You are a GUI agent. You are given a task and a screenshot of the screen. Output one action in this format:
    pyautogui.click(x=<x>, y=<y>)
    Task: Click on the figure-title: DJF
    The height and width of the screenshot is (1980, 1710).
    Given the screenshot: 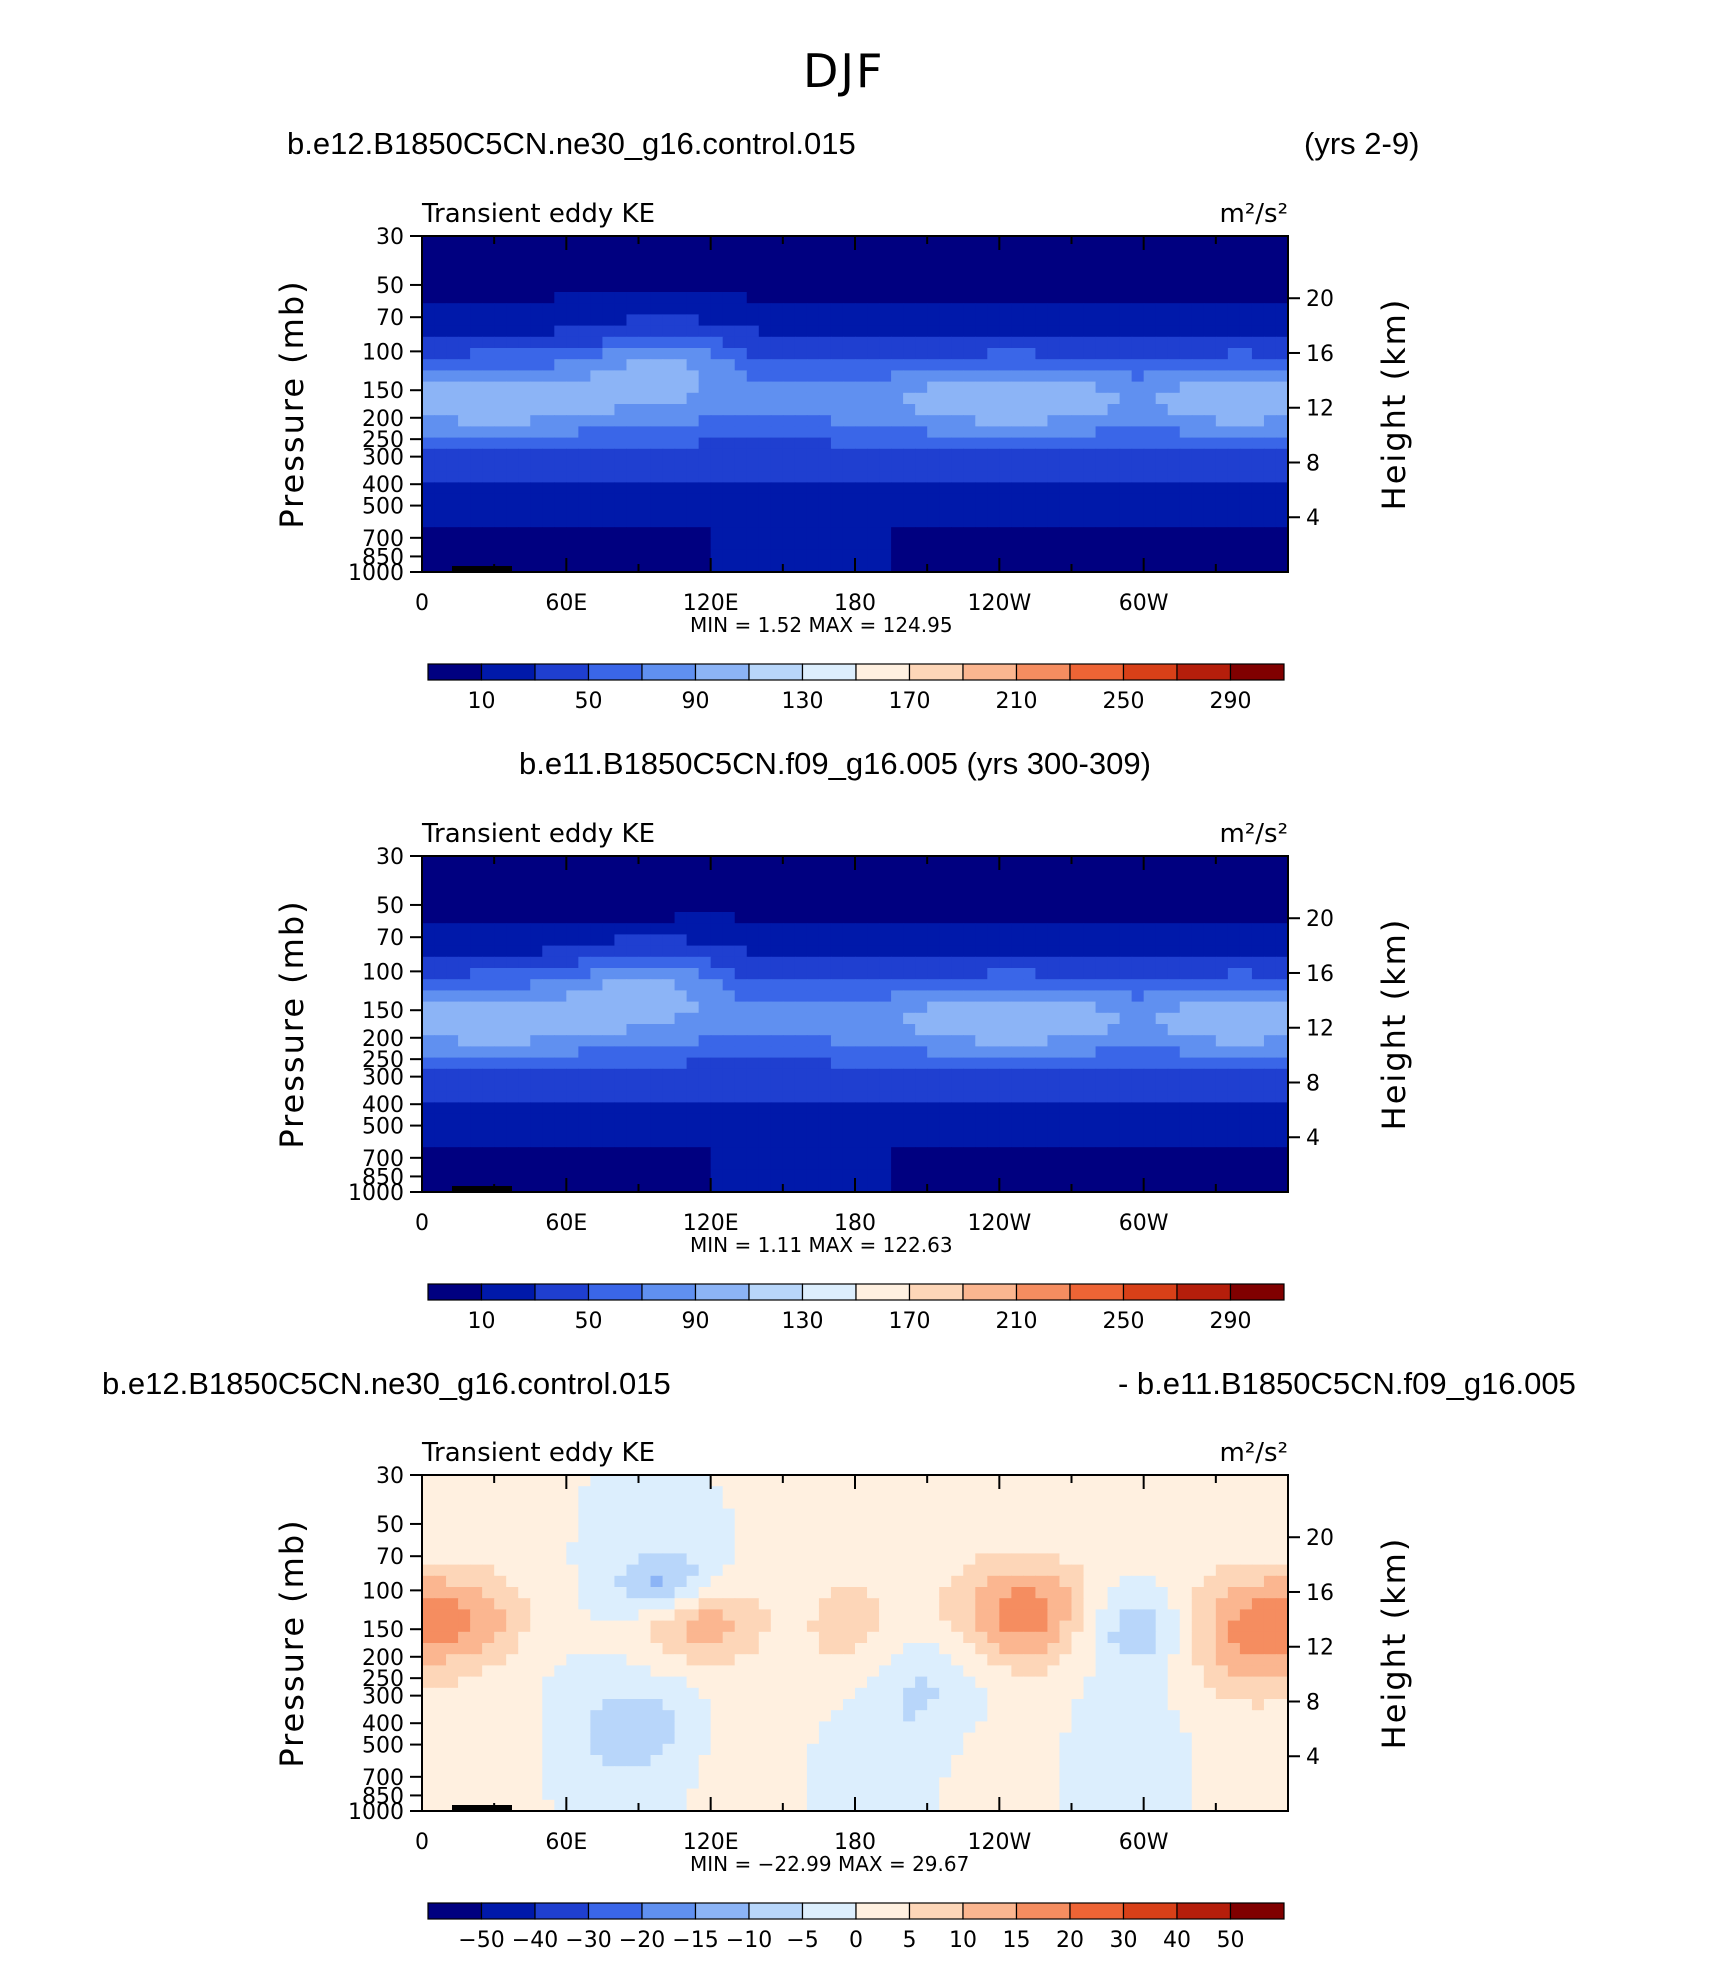 What is the action you would take?
    pyautogui.click(x=844, y=71)
    